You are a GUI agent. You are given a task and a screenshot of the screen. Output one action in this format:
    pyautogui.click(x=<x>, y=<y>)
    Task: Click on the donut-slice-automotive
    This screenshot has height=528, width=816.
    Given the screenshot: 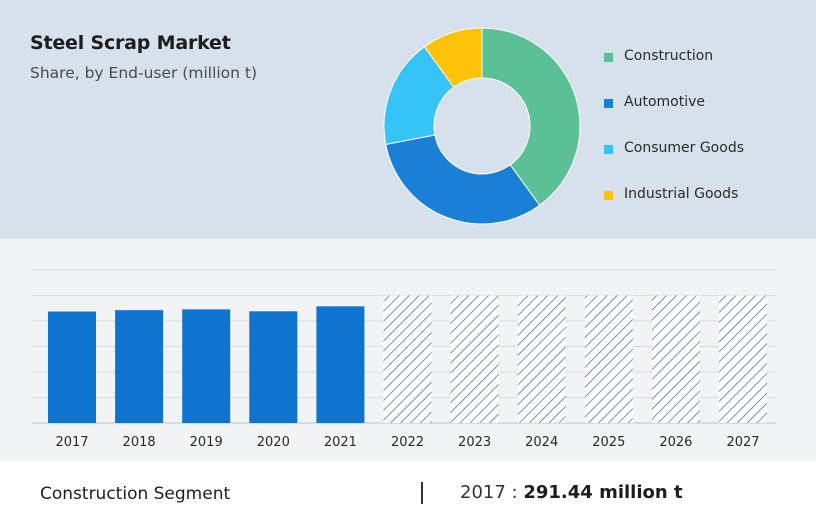 What is the action you would take?
    pyautogui.click(x=463, y=179)
    